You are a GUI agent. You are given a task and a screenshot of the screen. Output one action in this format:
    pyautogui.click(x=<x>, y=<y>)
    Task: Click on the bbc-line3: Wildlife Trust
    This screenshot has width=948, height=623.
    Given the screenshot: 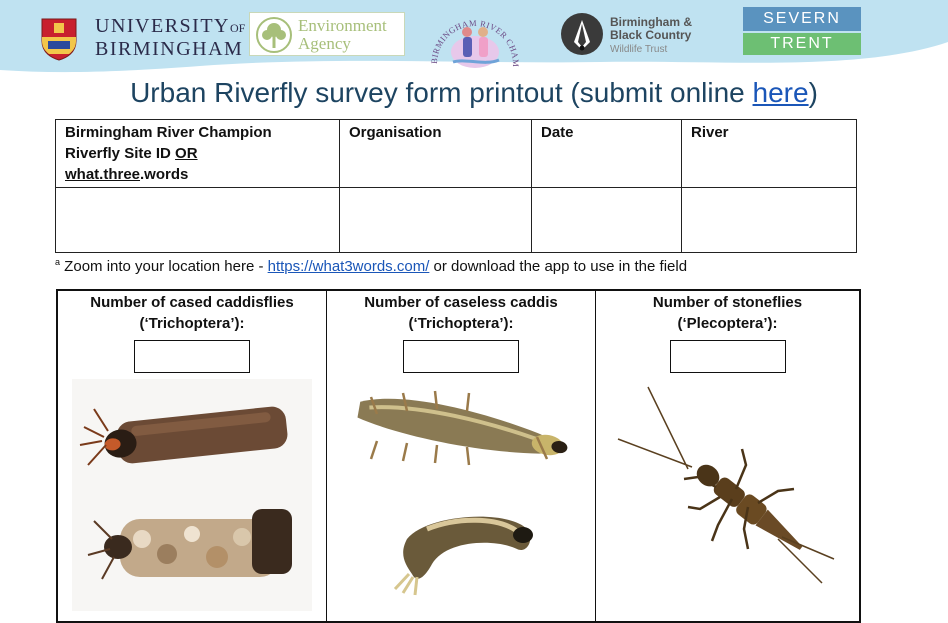 What is the action you would take?
    pyautogui.click(x=639, y=49)
    